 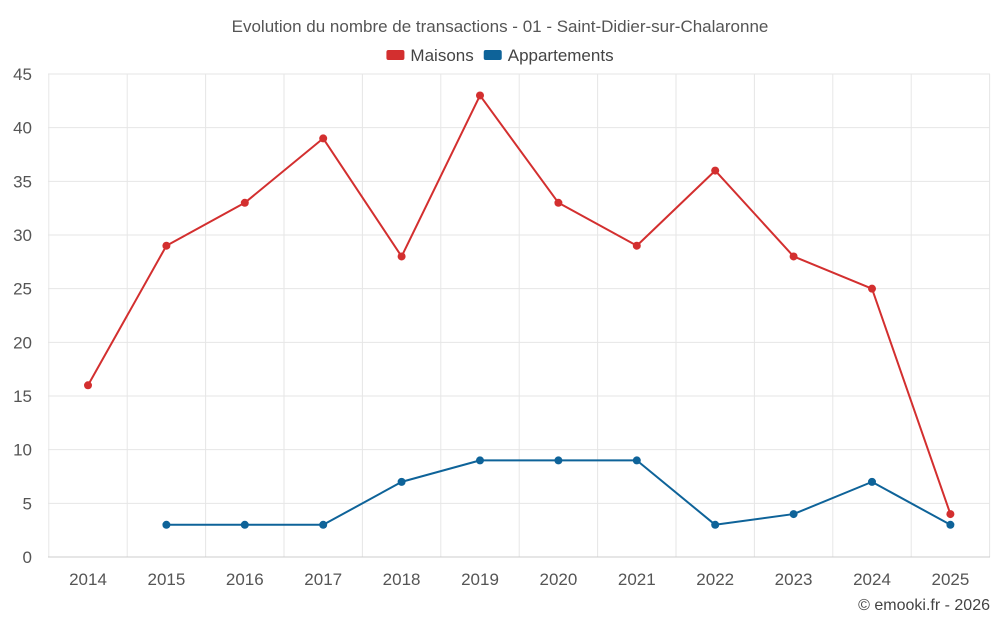 What do you see at coordinates (22, 396) in the screenshot?
I see `y-tick-label: 15` at bounding box center [22, 396].